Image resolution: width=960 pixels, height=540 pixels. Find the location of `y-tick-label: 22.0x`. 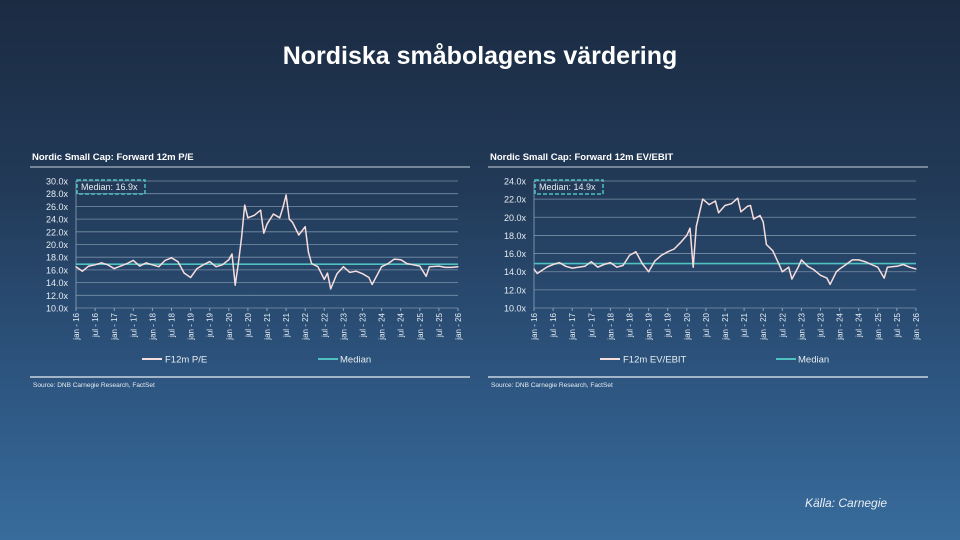

y-tick-label: 22.0x is located at coordinates (515, 200).